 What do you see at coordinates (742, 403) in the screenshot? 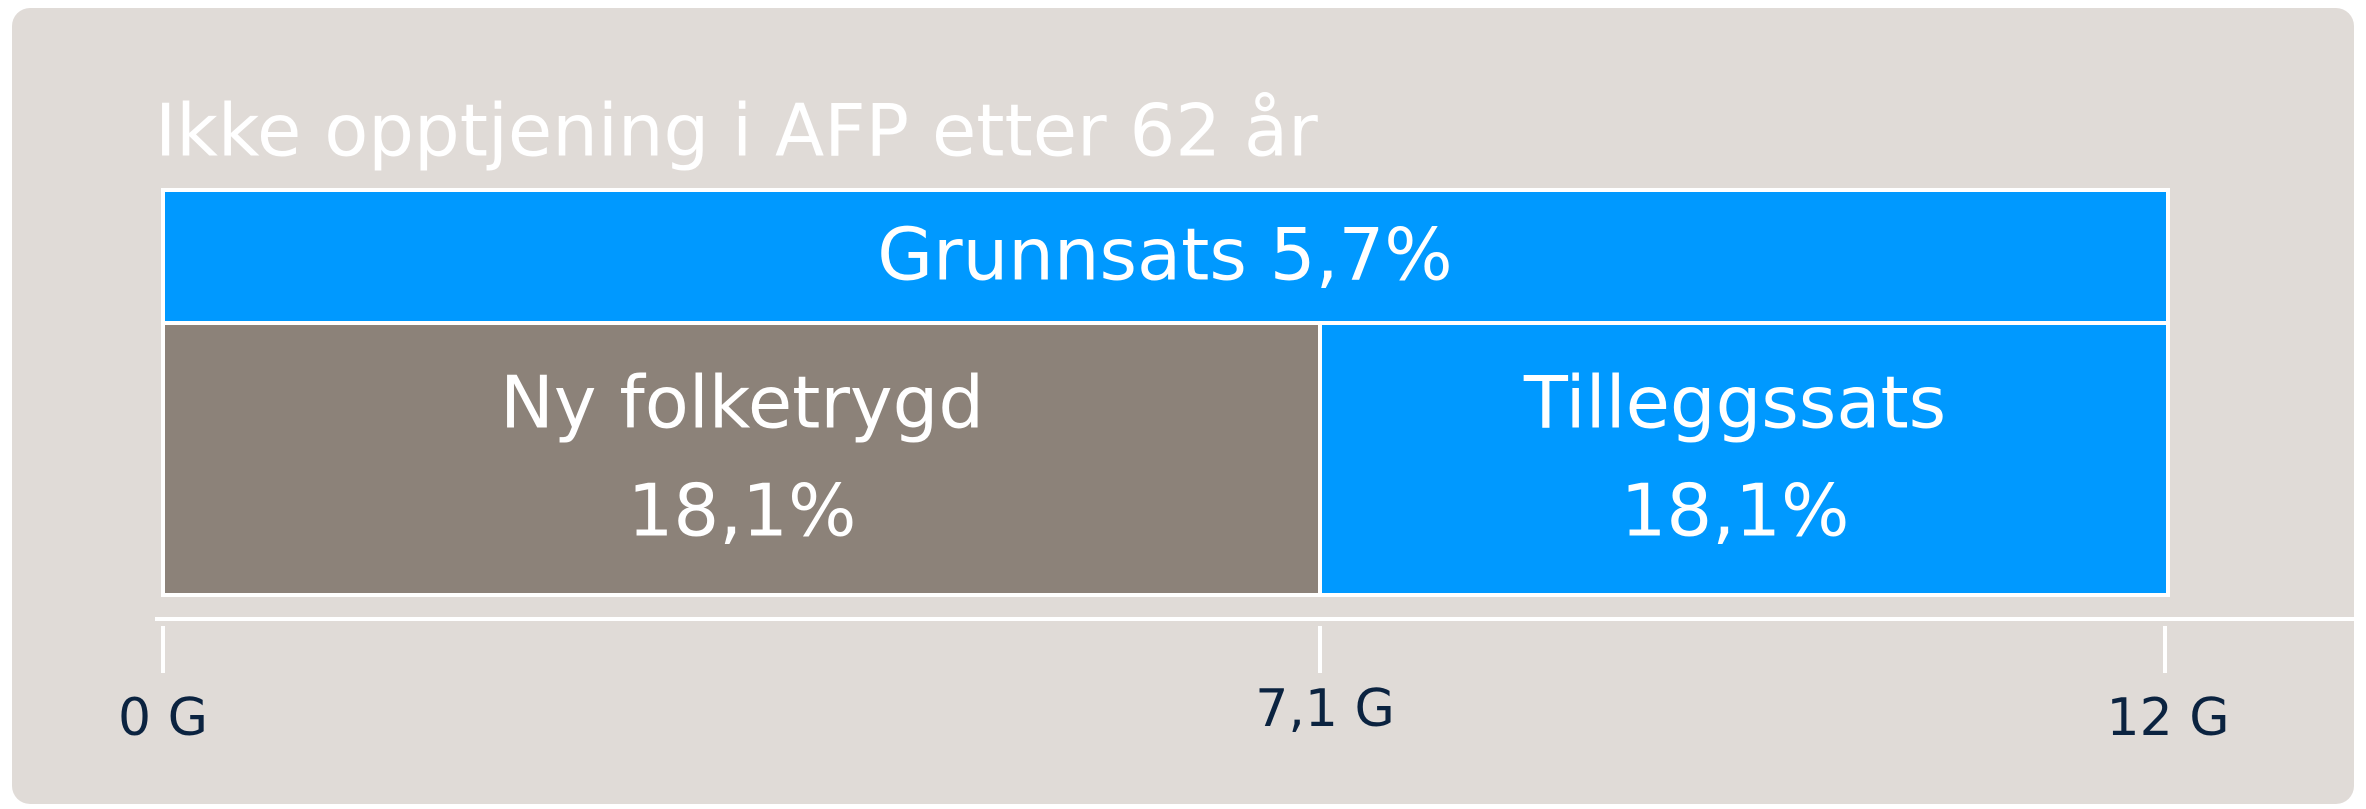
I see `block-label: Ny folketrygd` at bounding box center [742, 403].